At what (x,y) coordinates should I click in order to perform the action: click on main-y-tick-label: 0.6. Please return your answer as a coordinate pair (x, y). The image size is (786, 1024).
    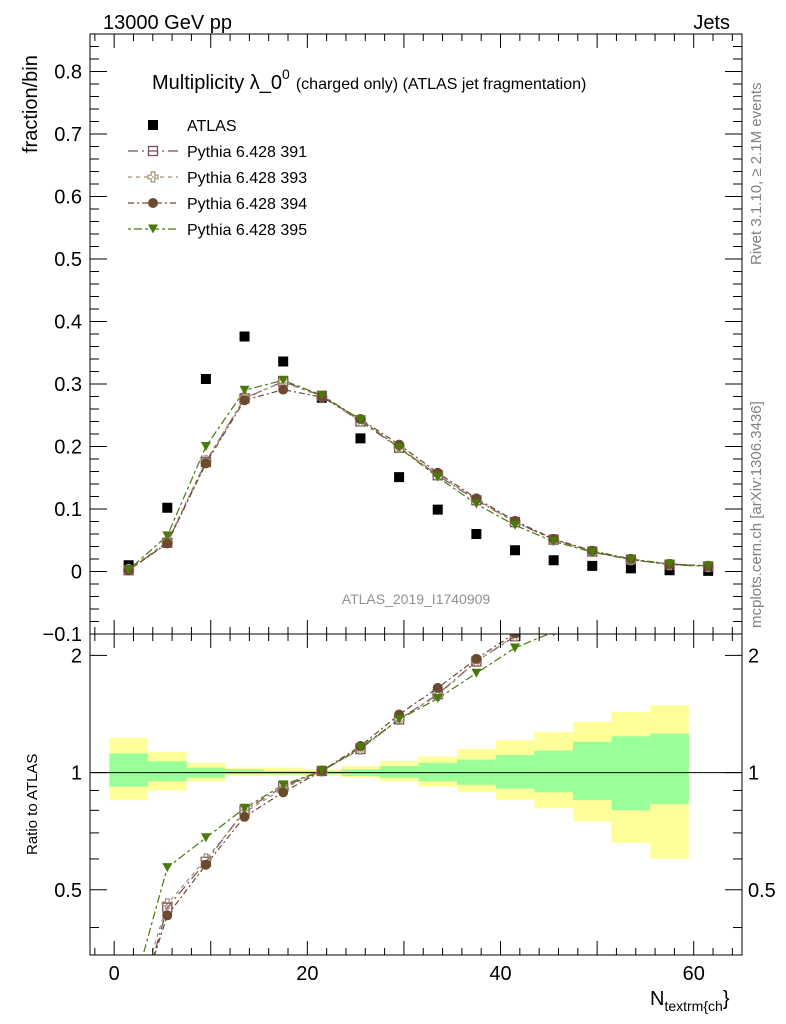
    Looking at the image, I should click on (68, 198).